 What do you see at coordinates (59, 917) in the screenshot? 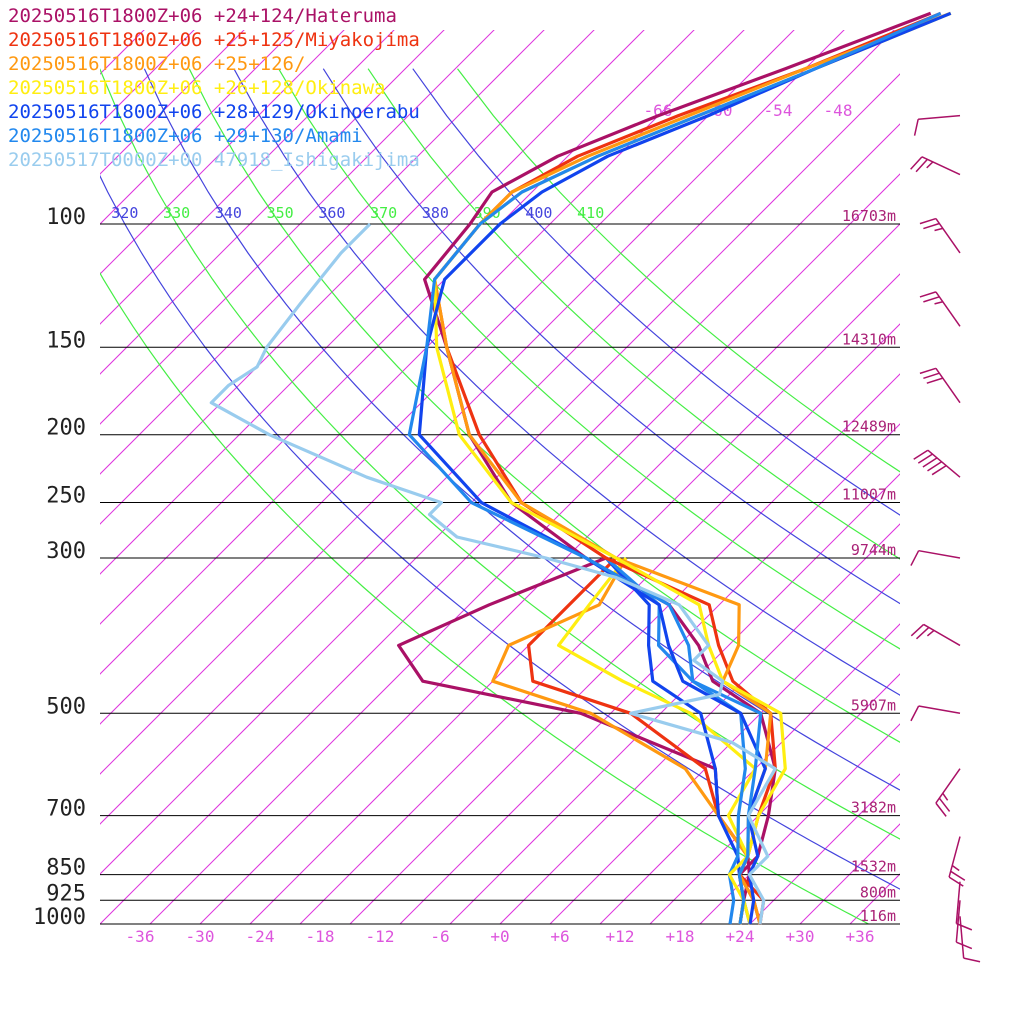
I see `pressure-label: 1000` at bounding box center [59, 917].